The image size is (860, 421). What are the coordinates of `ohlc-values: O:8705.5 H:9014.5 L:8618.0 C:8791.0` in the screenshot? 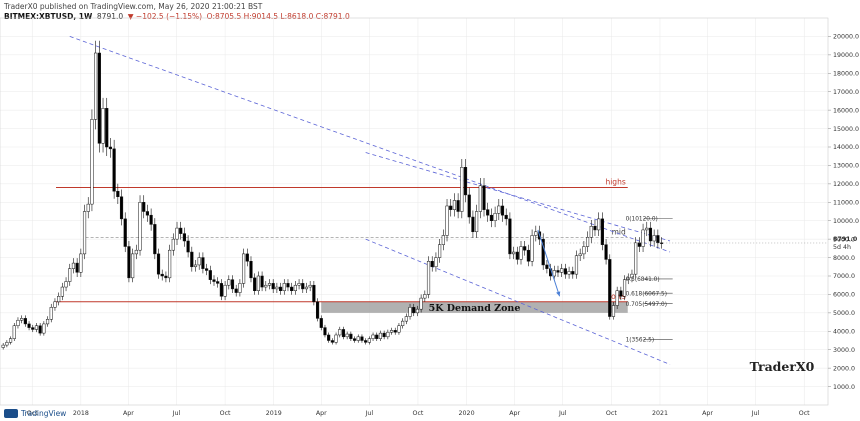 It's located at (278, 16).